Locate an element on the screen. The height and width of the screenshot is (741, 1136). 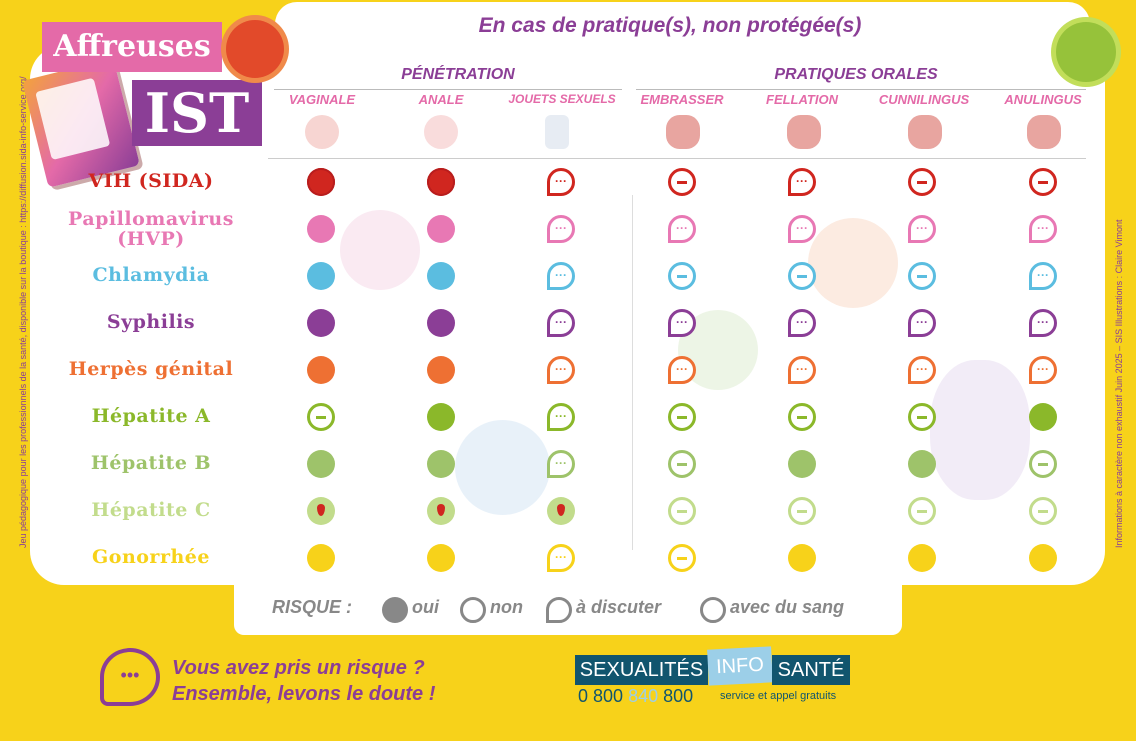
cta-line-2: Ensemble, levons le doute ! is located at coordinates (304, 694).